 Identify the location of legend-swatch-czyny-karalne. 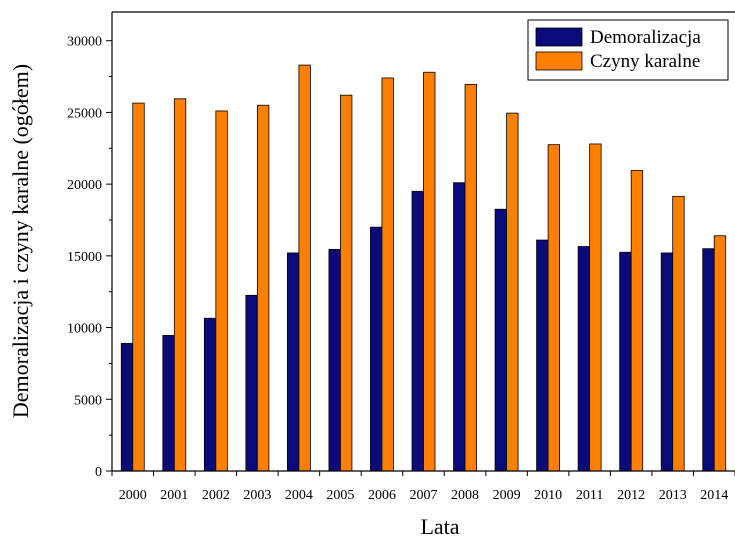
(559, 61).